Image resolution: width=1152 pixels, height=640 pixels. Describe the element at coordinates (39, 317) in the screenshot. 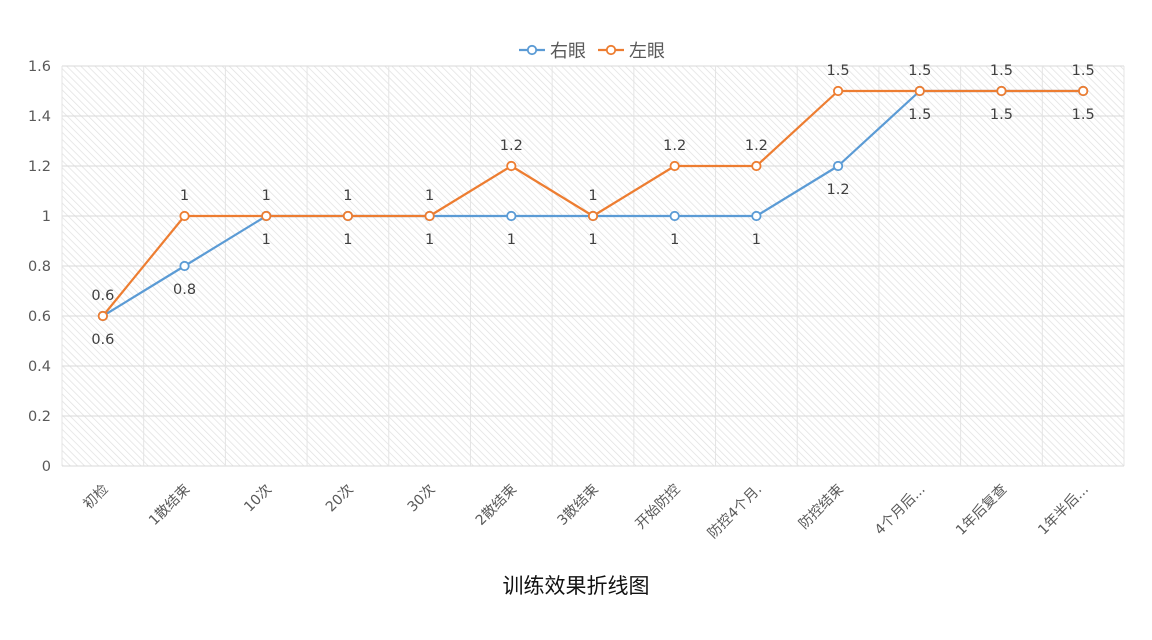

I see `y-tick-label: 0.6` at that location.